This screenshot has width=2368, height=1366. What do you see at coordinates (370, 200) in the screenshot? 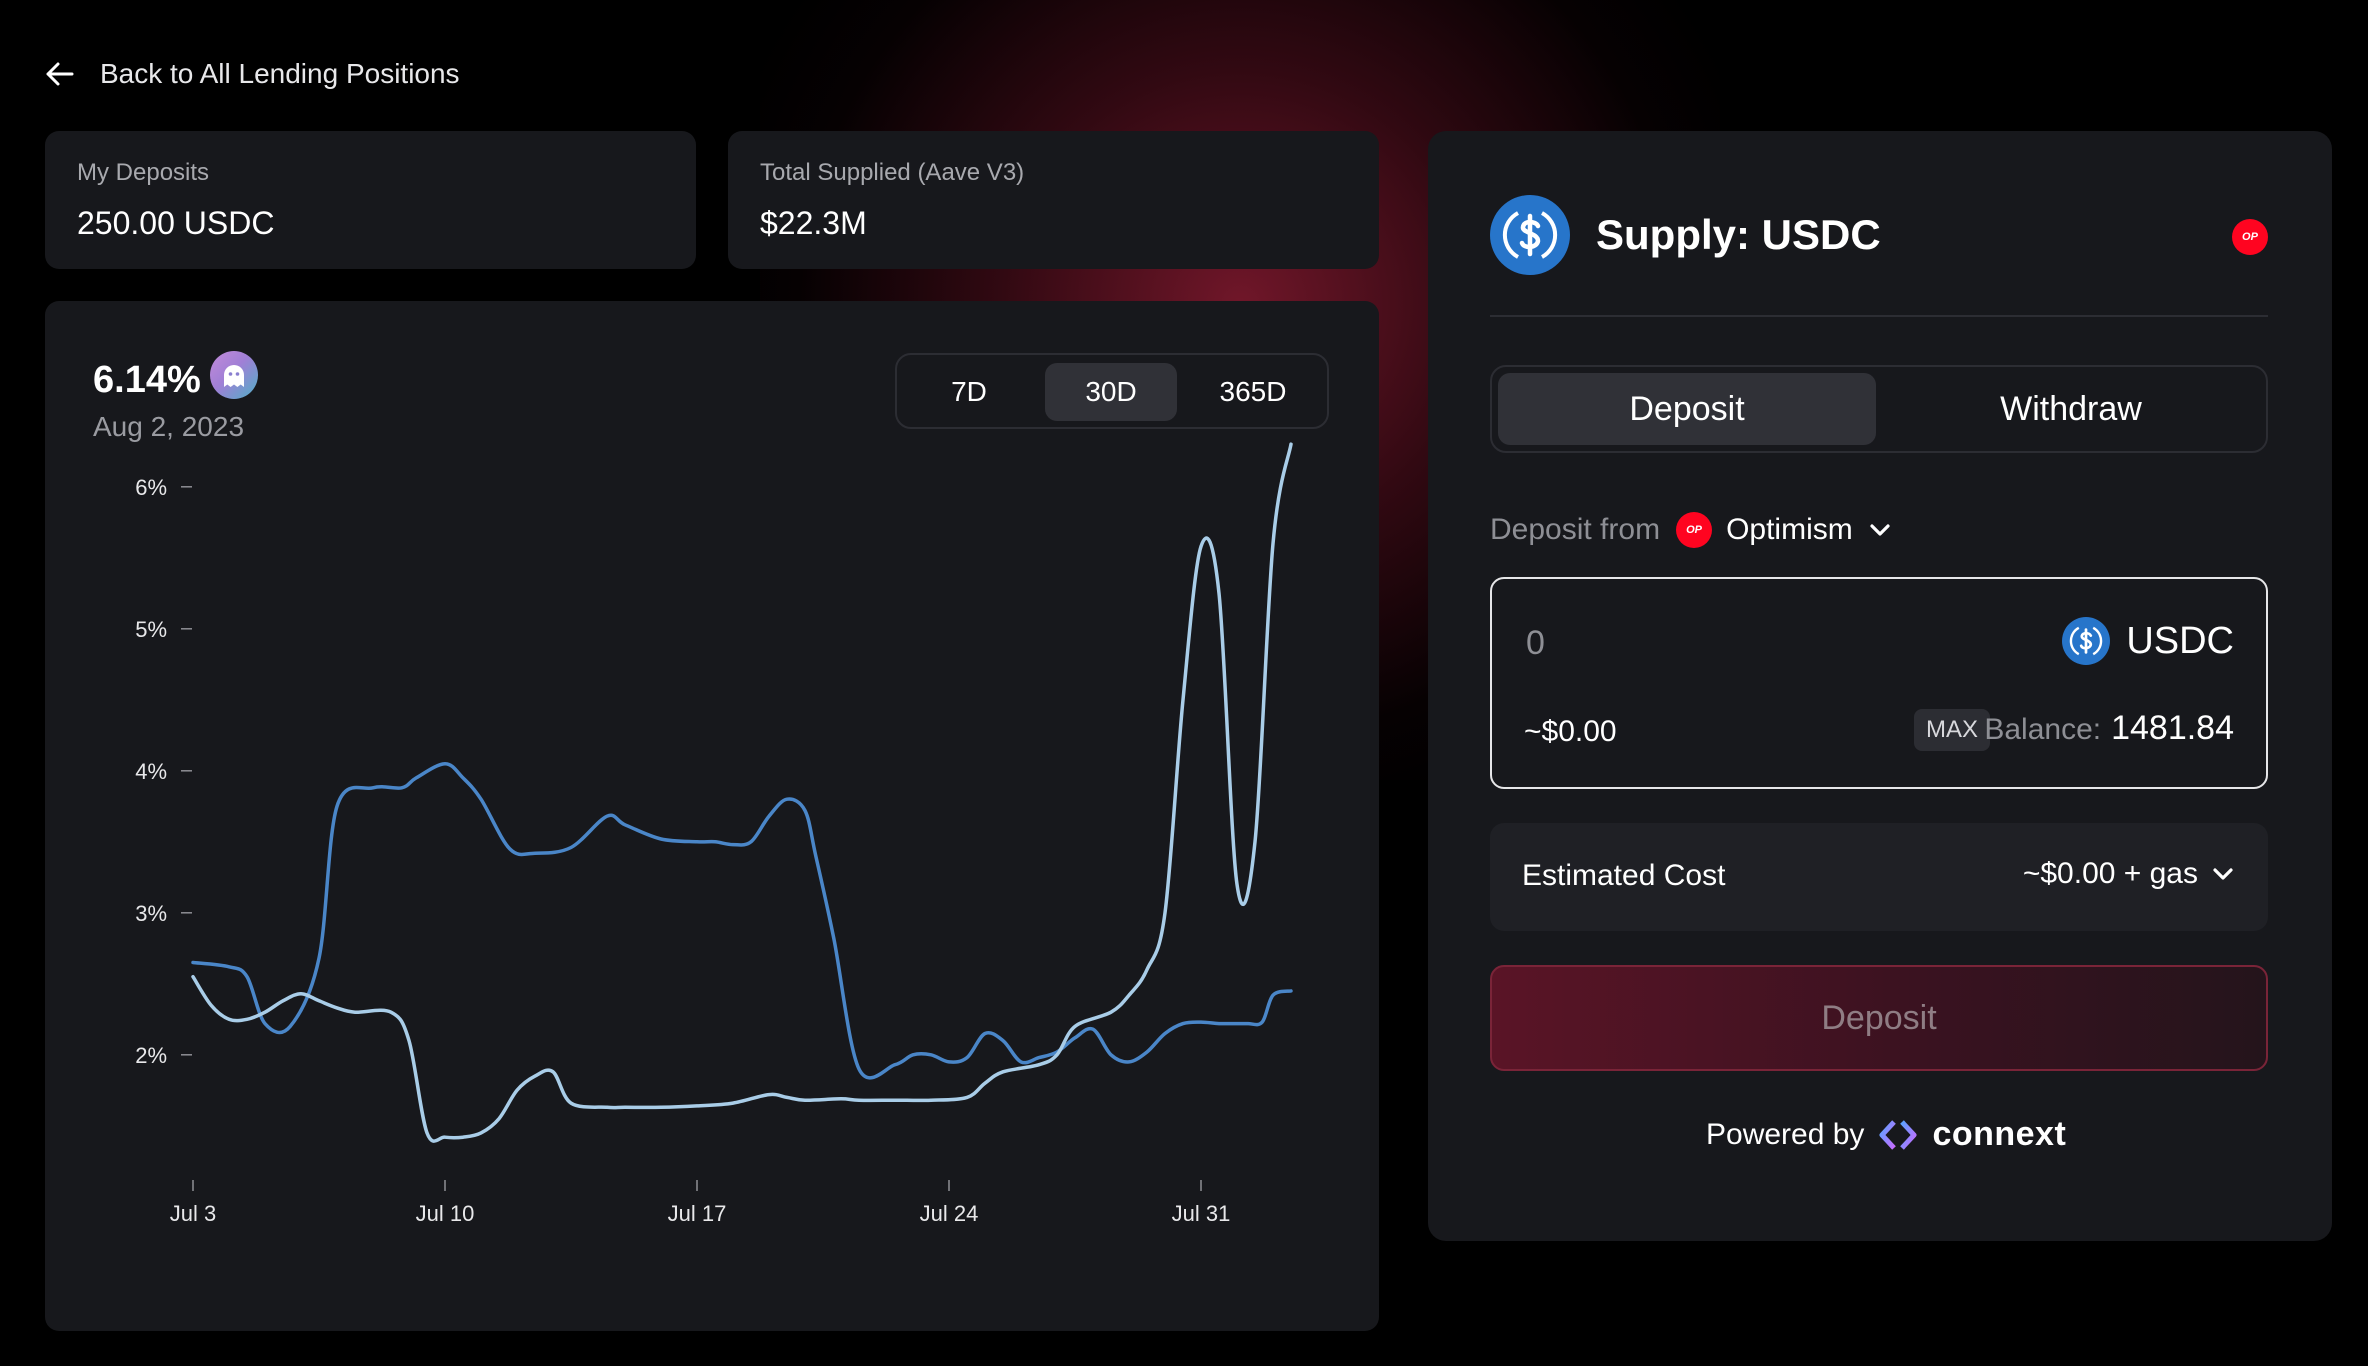
I see `my-deposits-card: My Deposits 250.00 USDC` at bounding box center [370, 200].